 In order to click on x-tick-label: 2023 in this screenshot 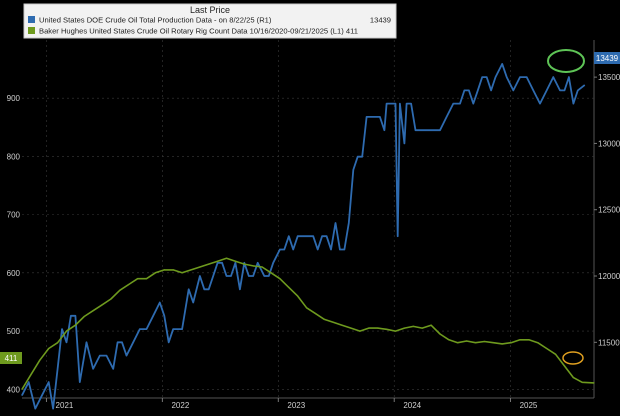, I will do `click(296, 405)`.